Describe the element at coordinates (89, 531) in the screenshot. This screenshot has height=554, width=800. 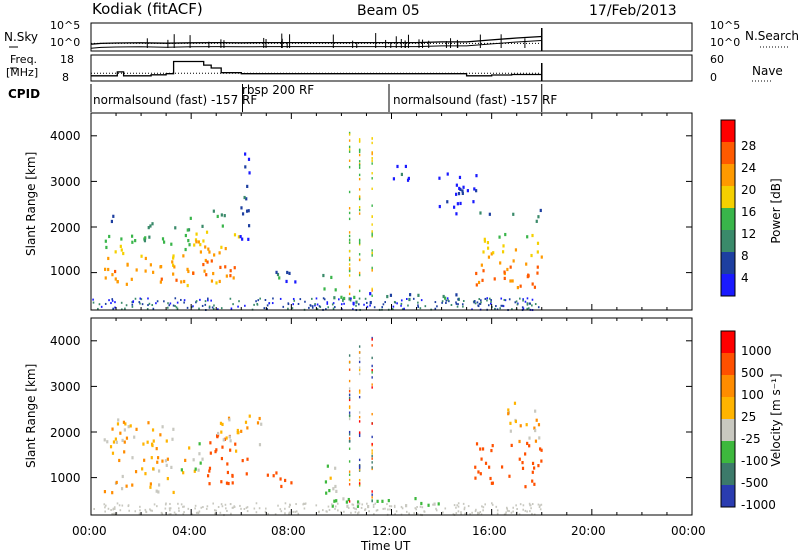
I see `xtick: 00:00` at that location.